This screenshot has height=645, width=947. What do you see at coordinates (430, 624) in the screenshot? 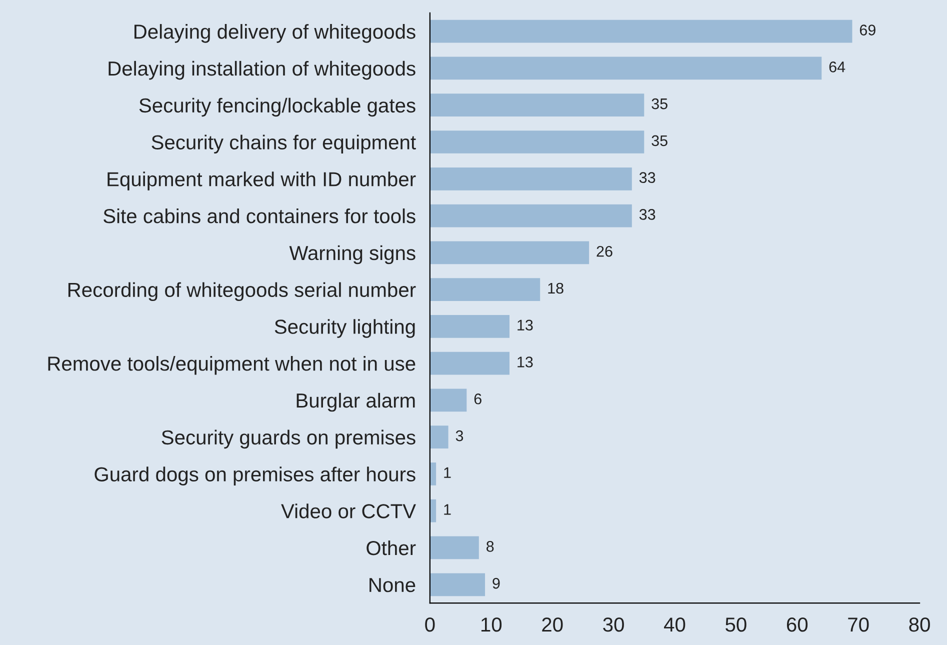
I see `x-tick-label: 0` at bounding box center [430, 624].